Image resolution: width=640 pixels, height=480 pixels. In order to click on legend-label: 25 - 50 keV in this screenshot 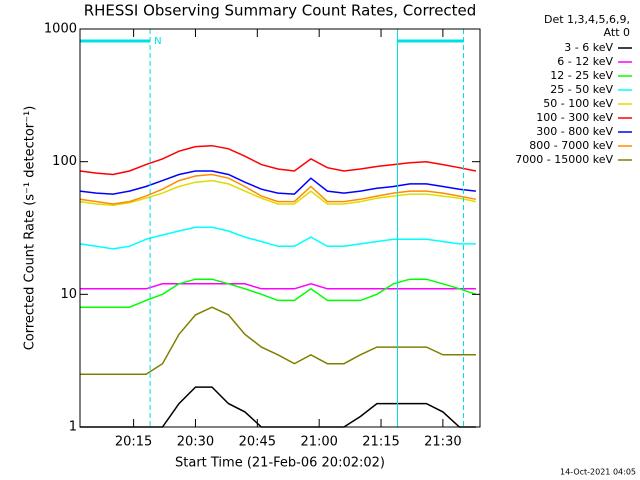, I will do `click(581, 89)`.